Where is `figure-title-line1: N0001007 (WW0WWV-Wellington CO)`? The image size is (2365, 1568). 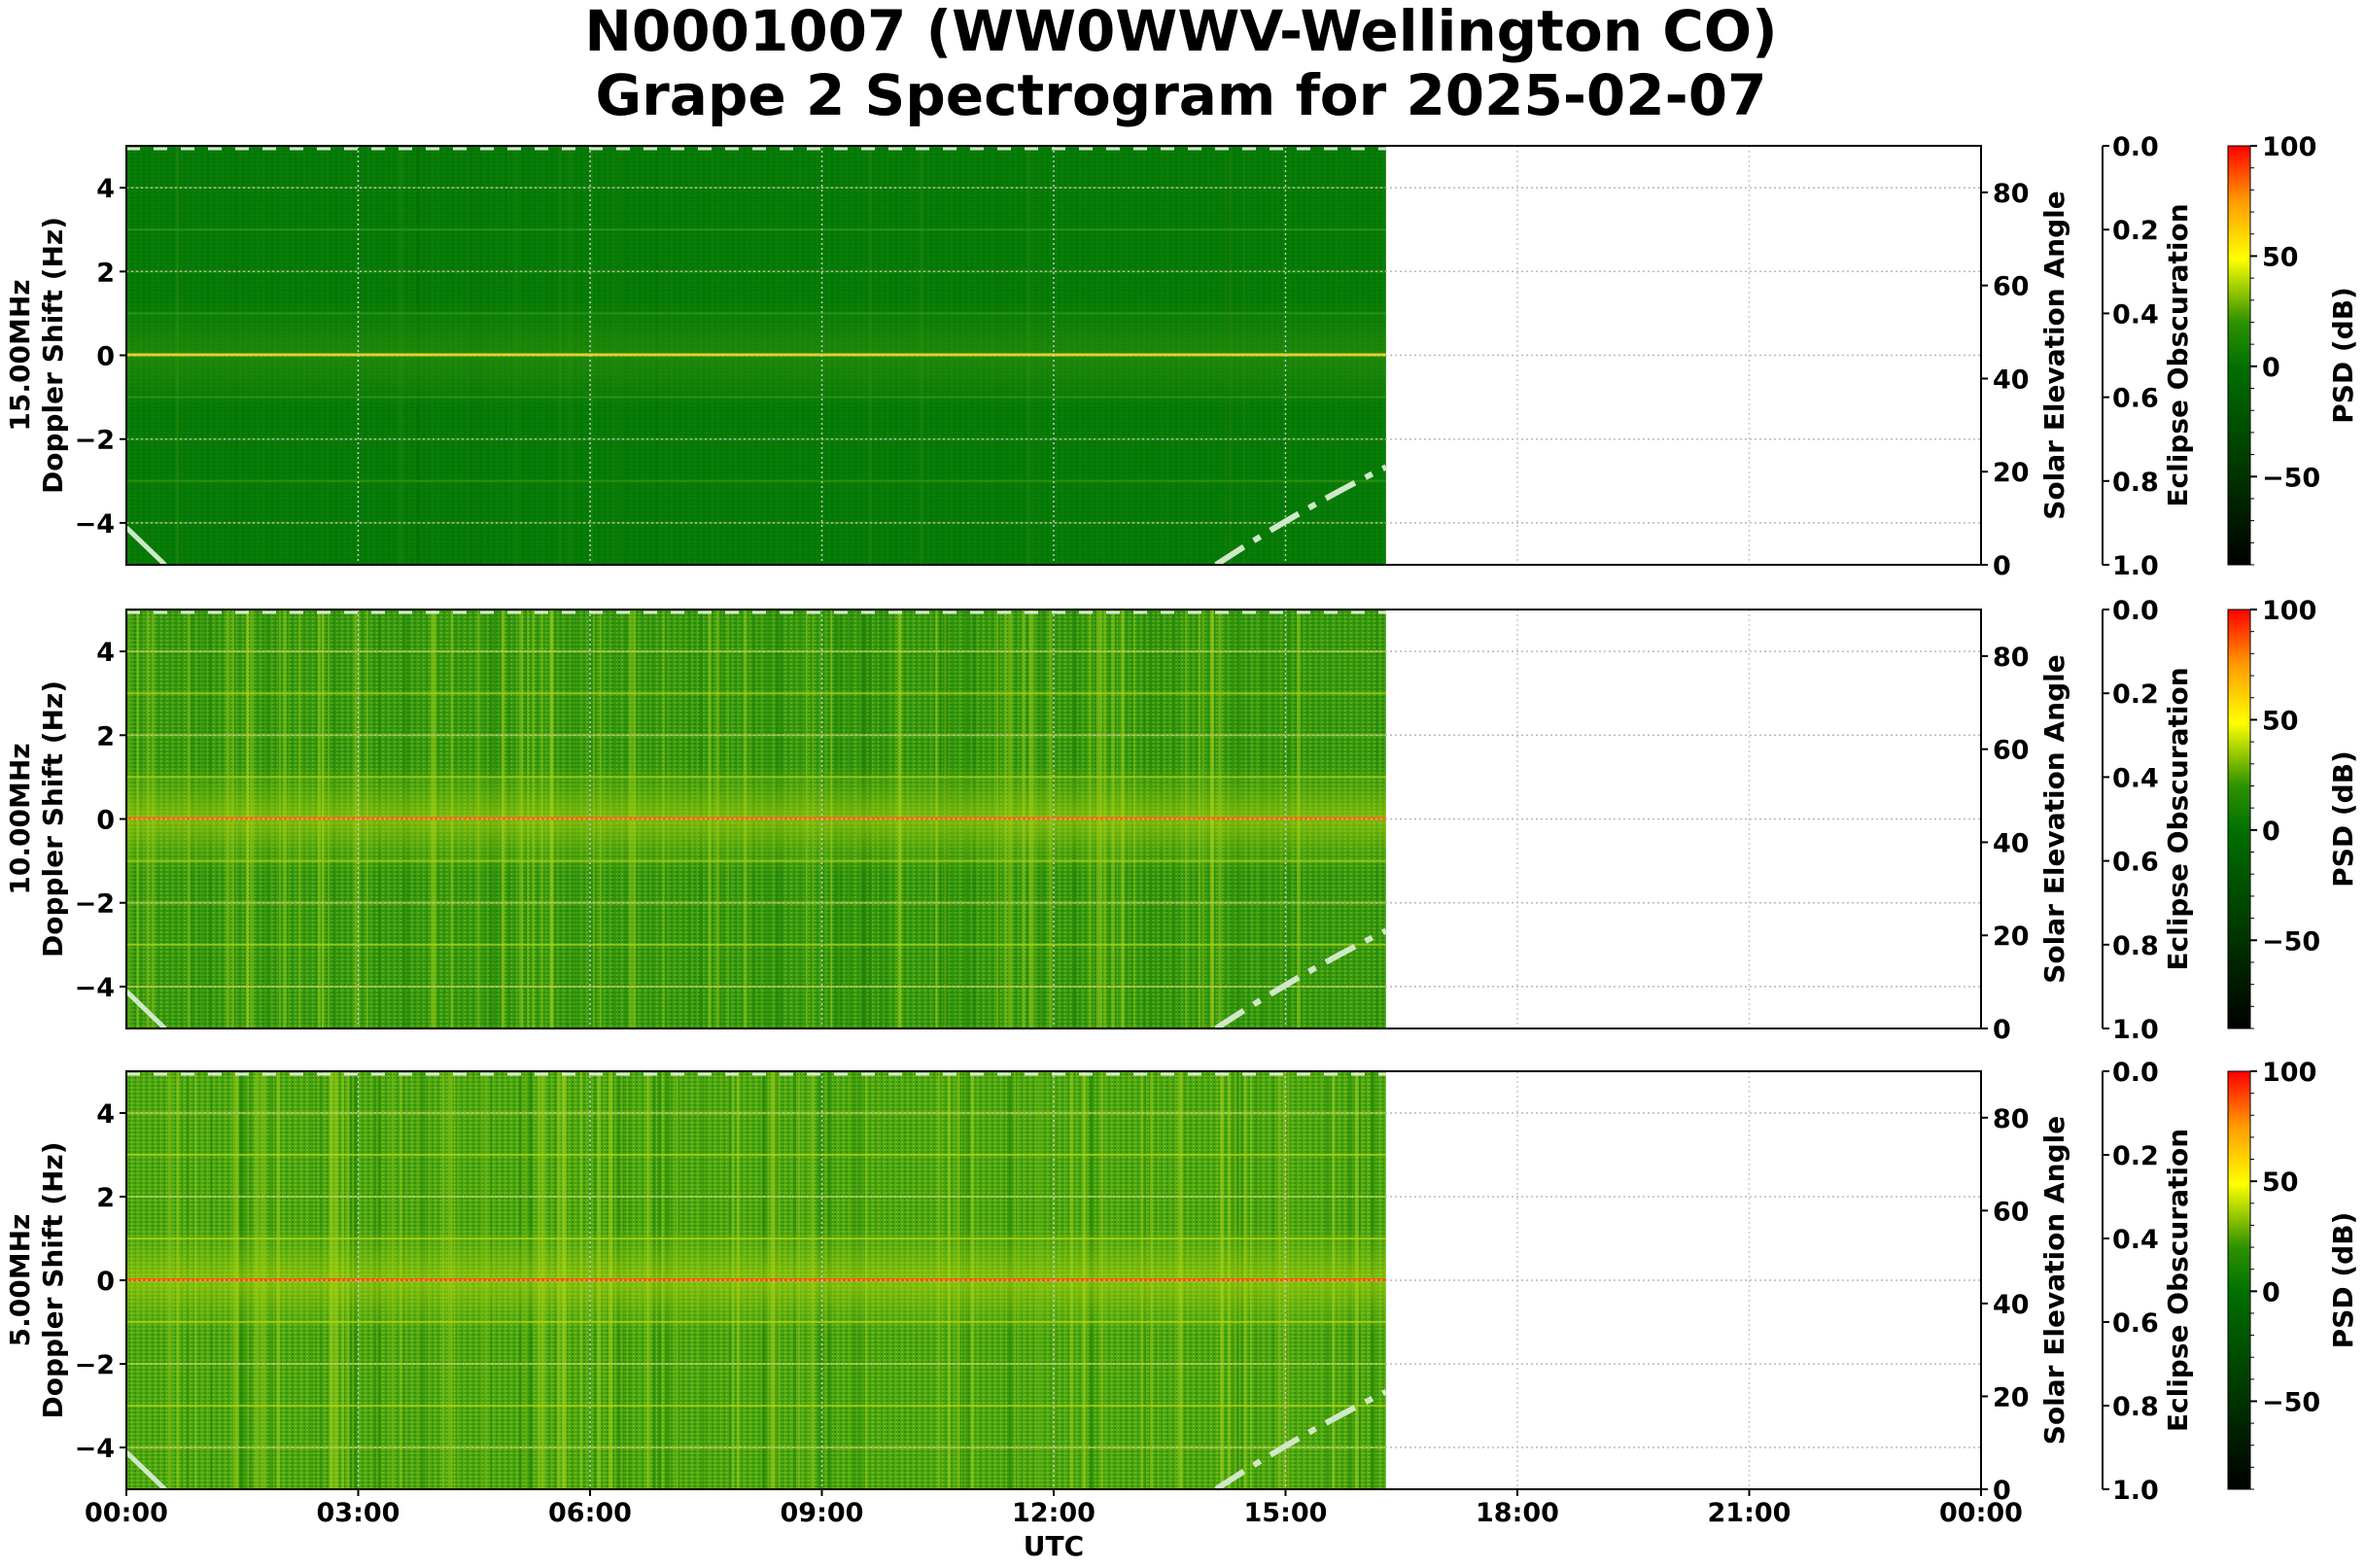
figure-title-line1: N0001007 (WW0WWV-Wellington CO) is located at coordinates (1181, 32).